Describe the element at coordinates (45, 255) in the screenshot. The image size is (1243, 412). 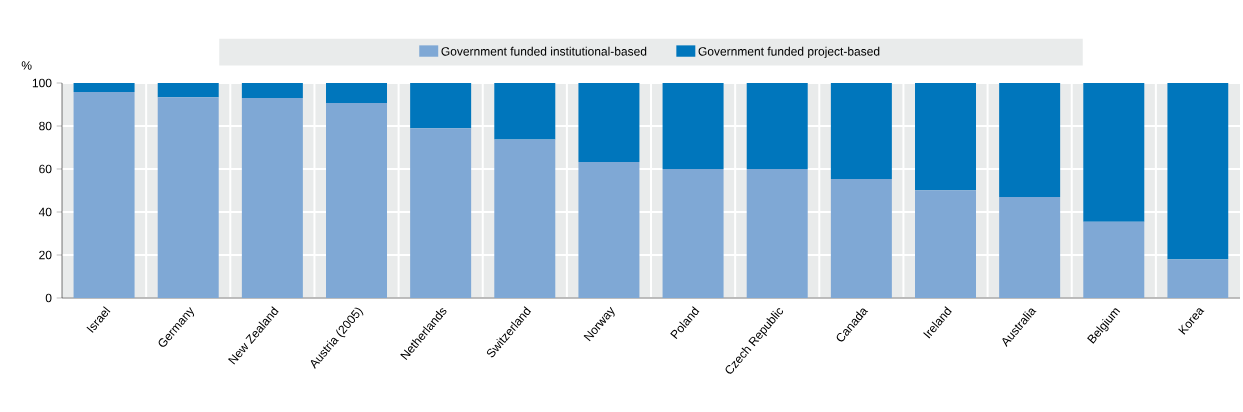
I see `y-tick-label: 20` at that location.